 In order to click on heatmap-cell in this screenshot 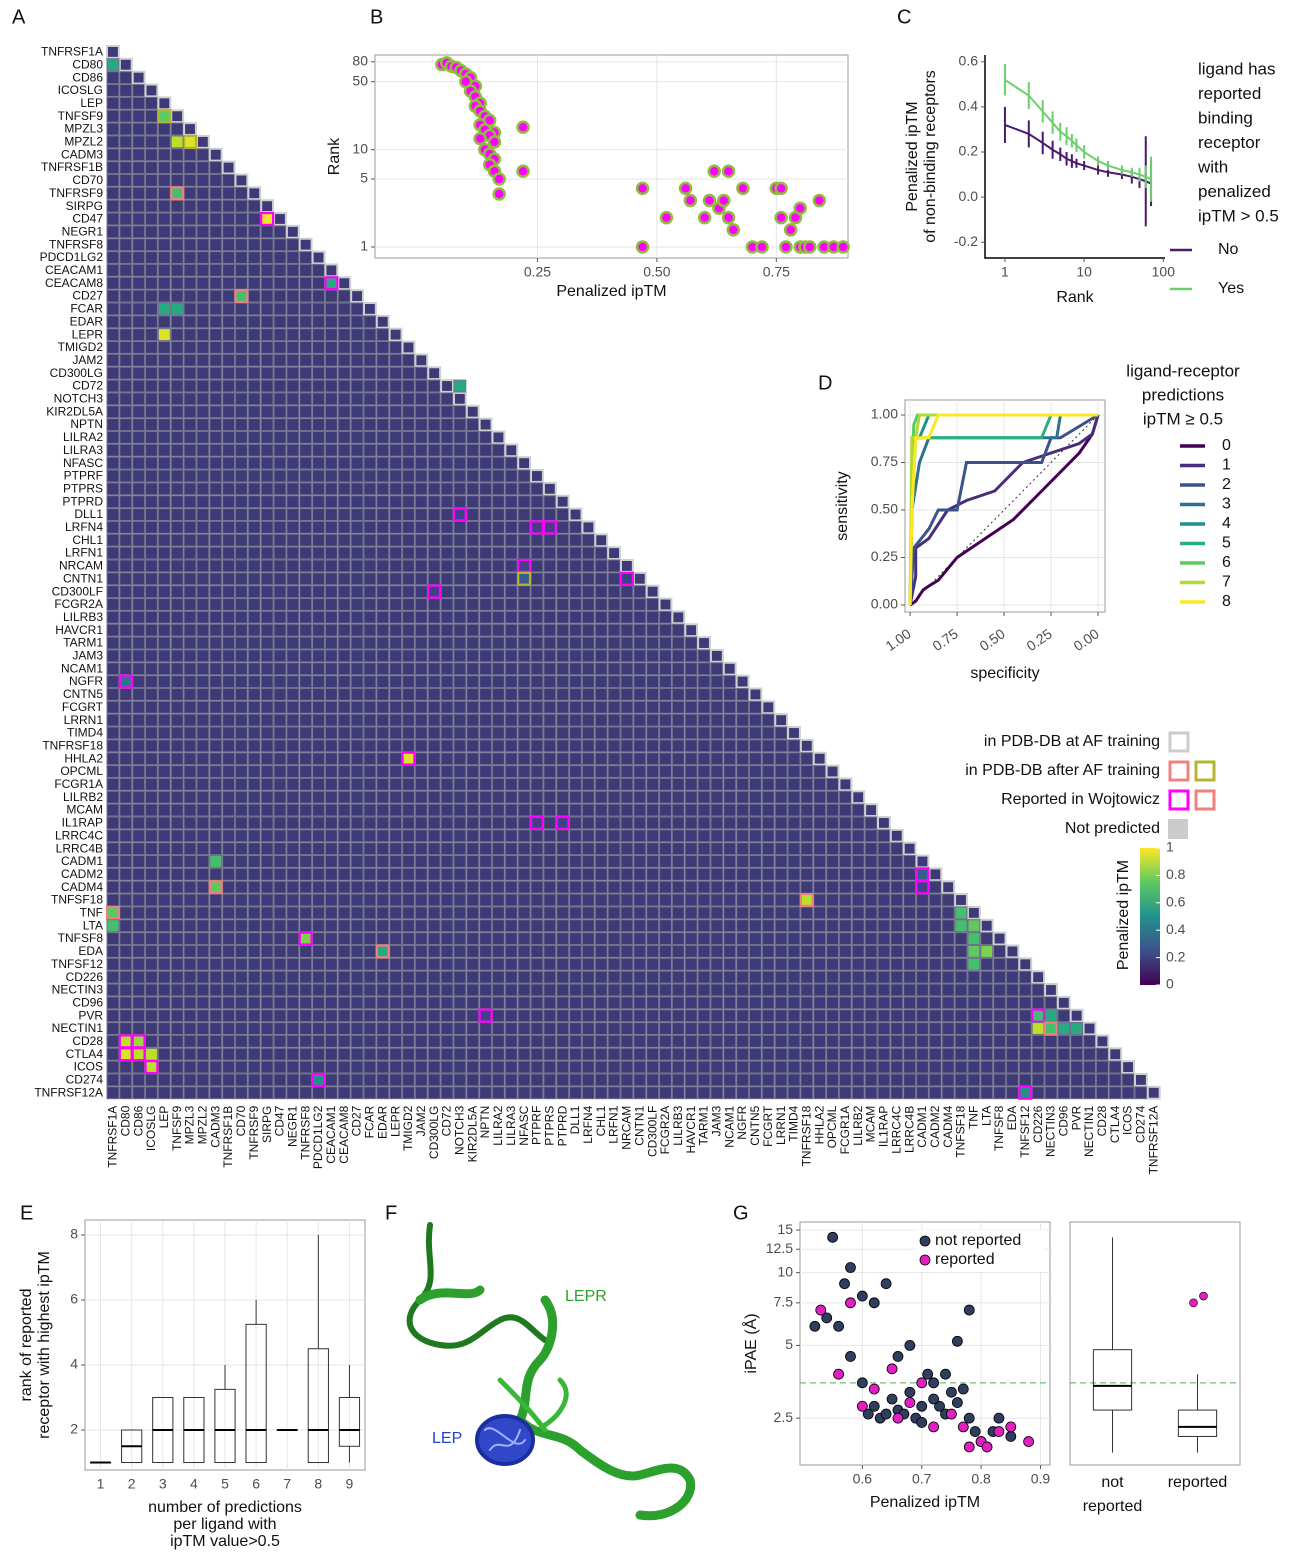, I will do `click(1064, 1029)`.